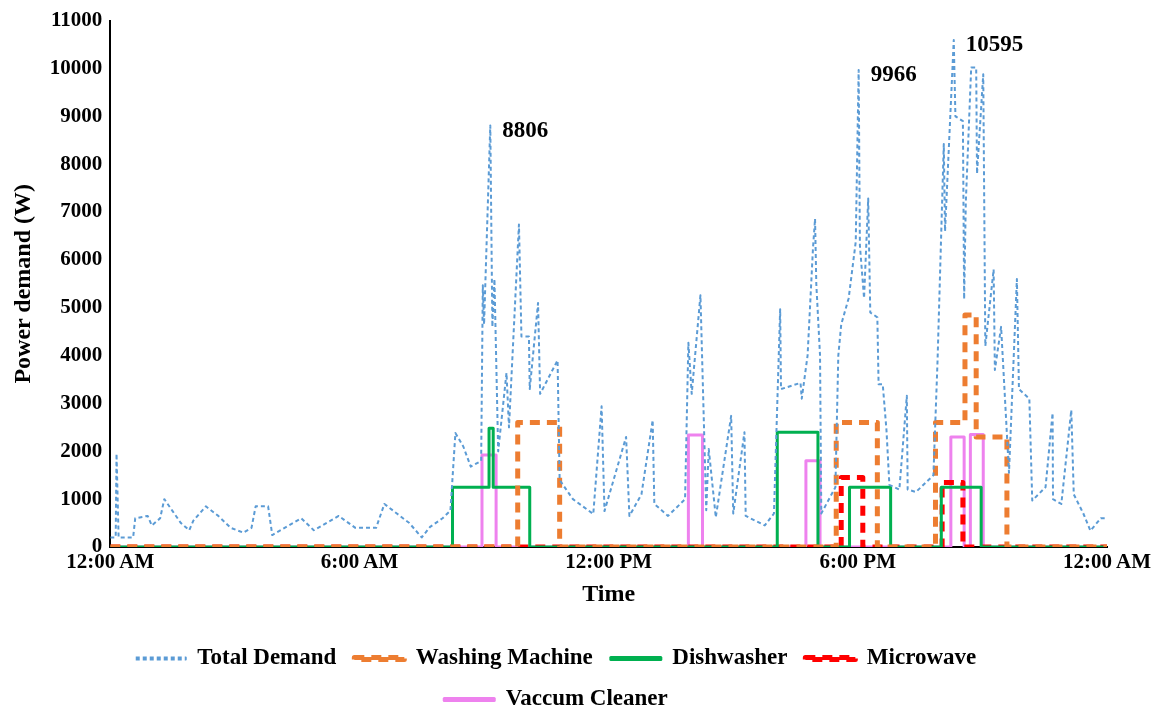  What do you see at coordinates (504, 657) in the screenshot?
I see `legend-label: Washing Machine` at bounding box center [504, 657].